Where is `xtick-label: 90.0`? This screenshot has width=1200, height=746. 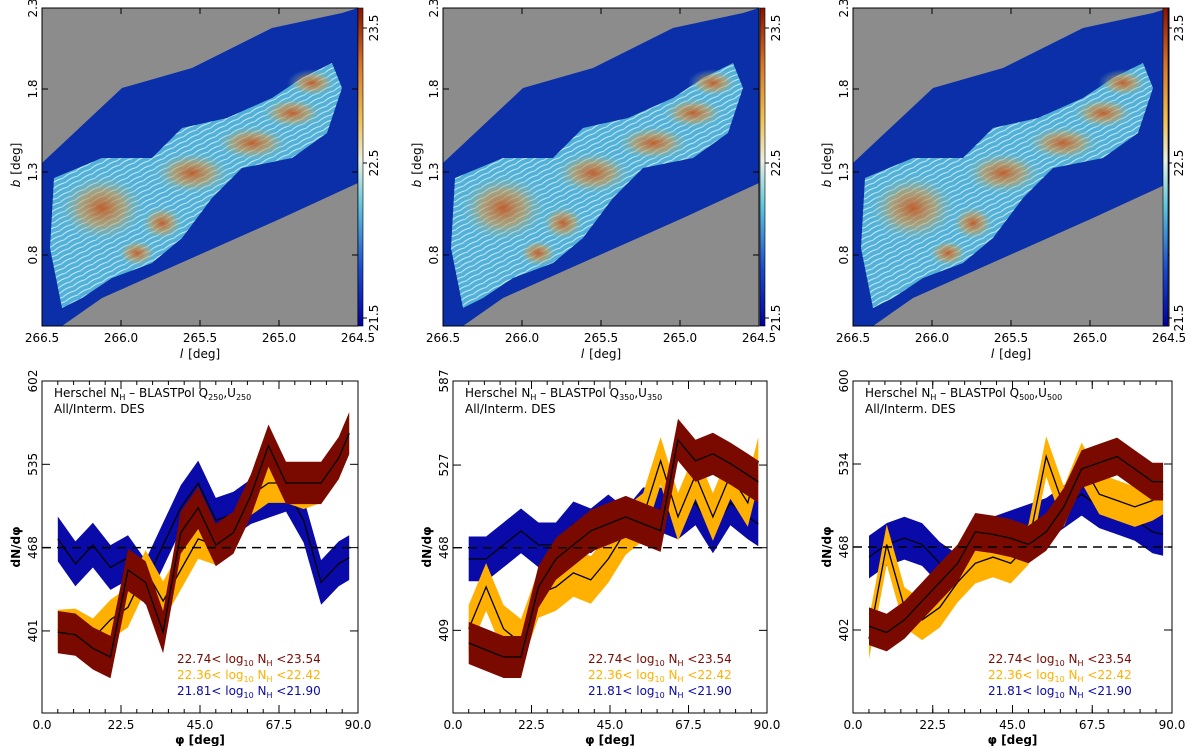 xtick-label: 90.0 is located at coordinates (1172, 725).